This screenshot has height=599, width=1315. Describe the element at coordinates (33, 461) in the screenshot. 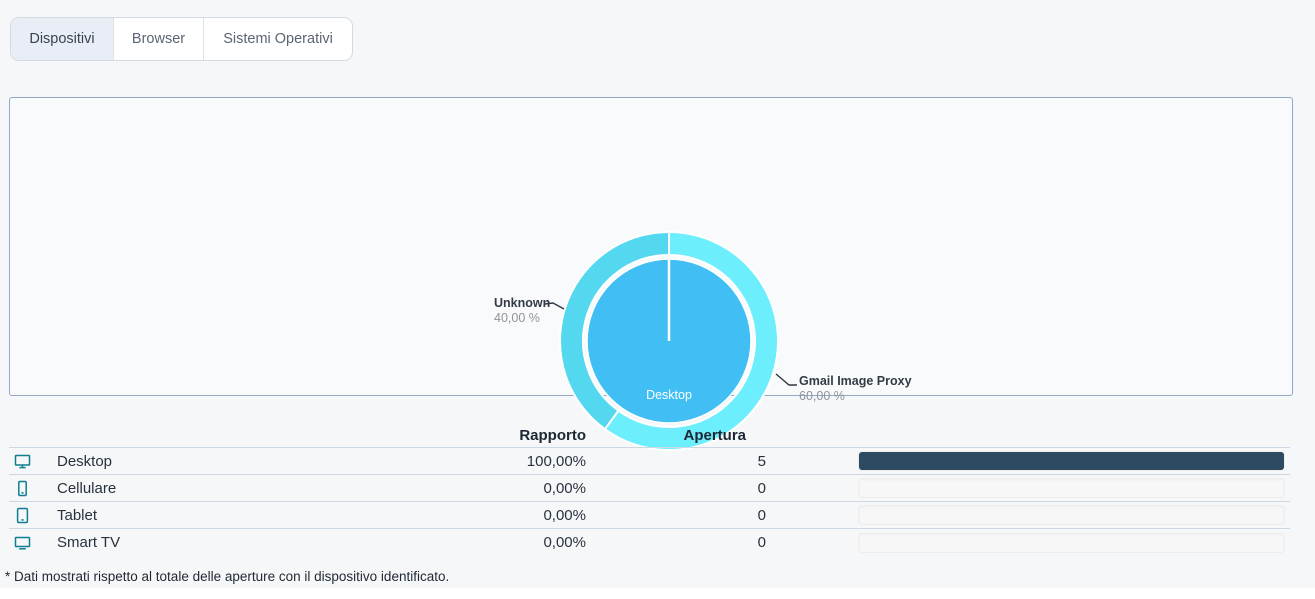

I see `desktop-icon` at that location.